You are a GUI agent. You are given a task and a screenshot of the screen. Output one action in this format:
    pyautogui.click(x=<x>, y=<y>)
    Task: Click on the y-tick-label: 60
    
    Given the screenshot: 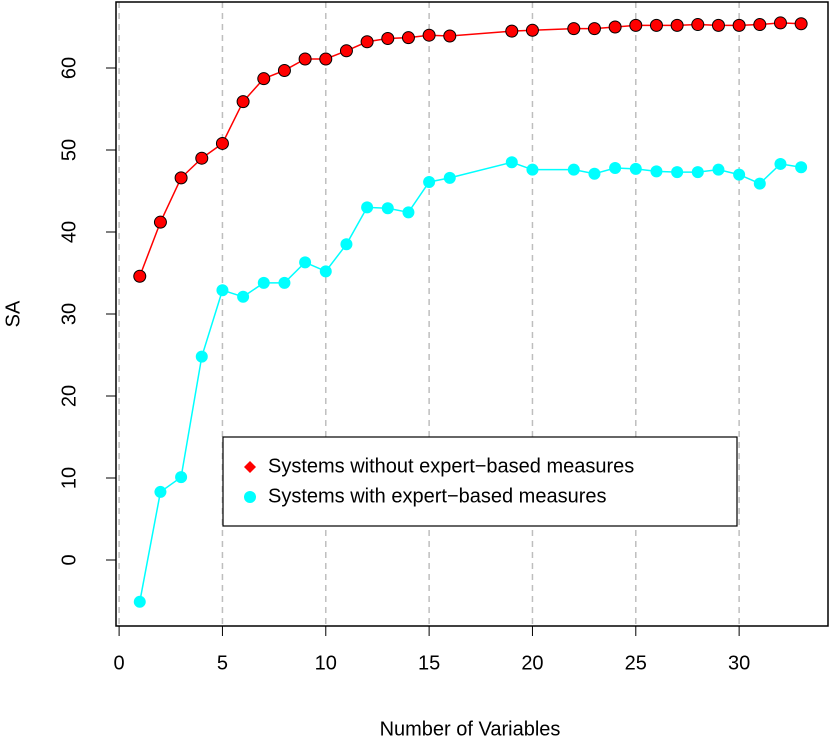 What is the action you would take?
    pyautogui.click(x=69, y=68)
    